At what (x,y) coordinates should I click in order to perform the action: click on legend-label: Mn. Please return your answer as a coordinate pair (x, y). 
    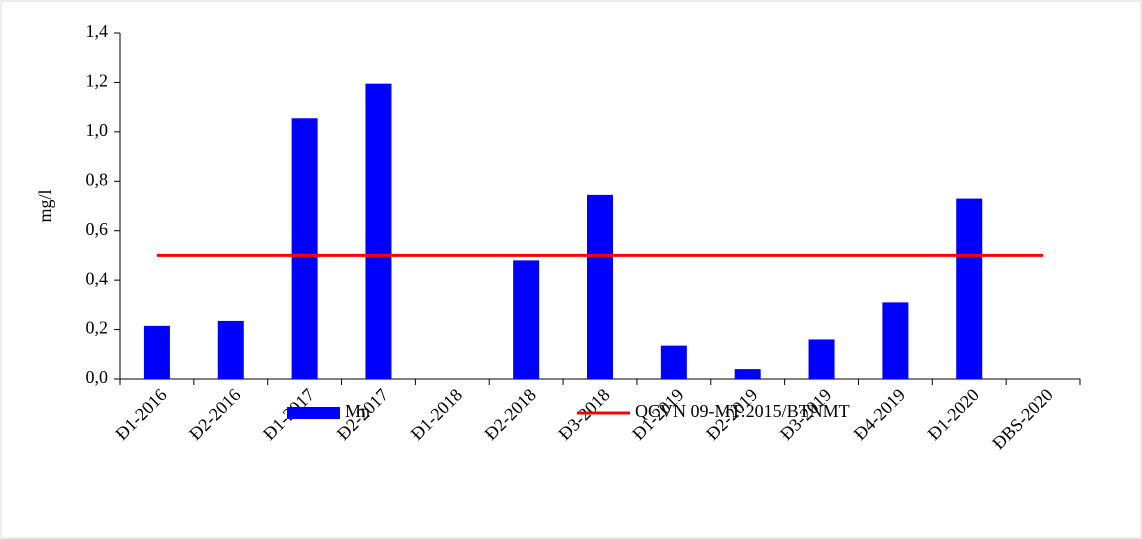
    Looking at the image, I should click on (357, 411).